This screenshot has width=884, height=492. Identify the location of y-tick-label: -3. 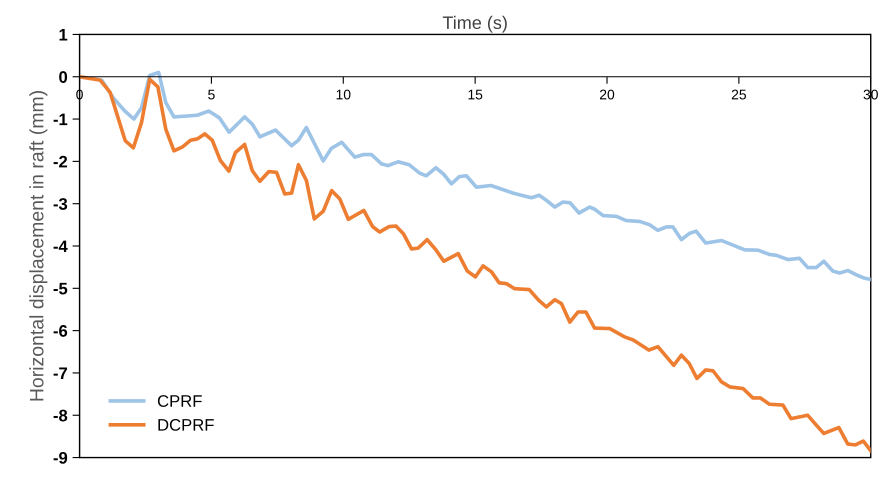
(61, 204).